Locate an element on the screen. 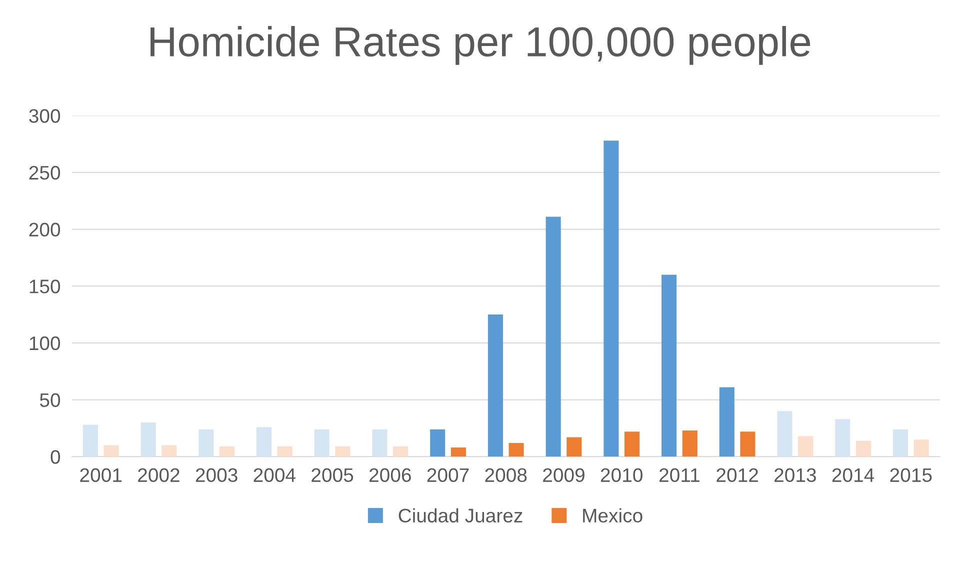 This screenshot has height=578, width=959. x-tick-label: 2007 is located at coordinates (448, 475).